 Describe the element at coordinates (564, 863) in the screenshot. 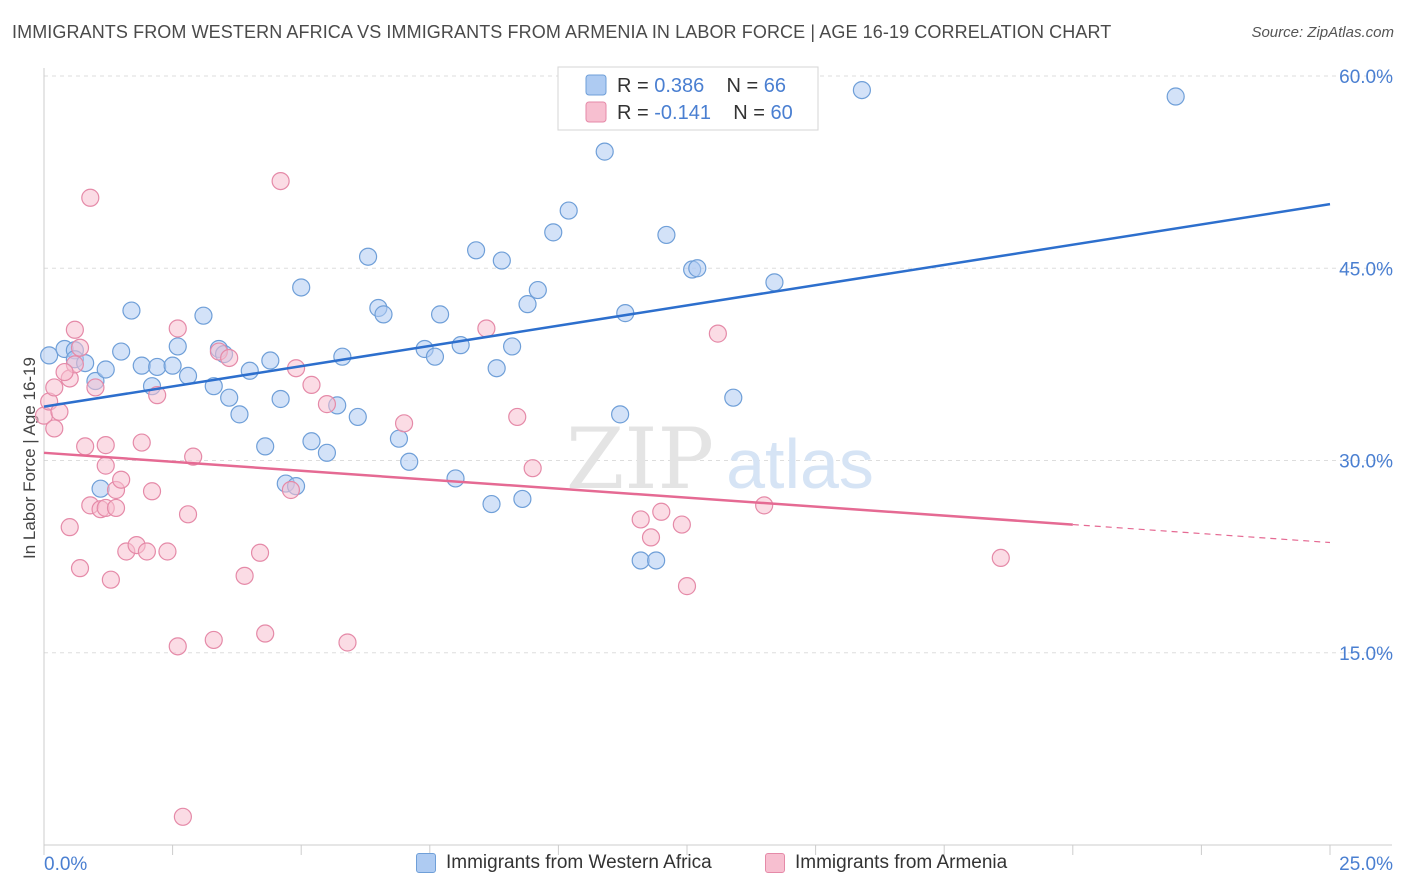

I see `legend-item-western-africa: Immigrants from Western Africa` at that location.